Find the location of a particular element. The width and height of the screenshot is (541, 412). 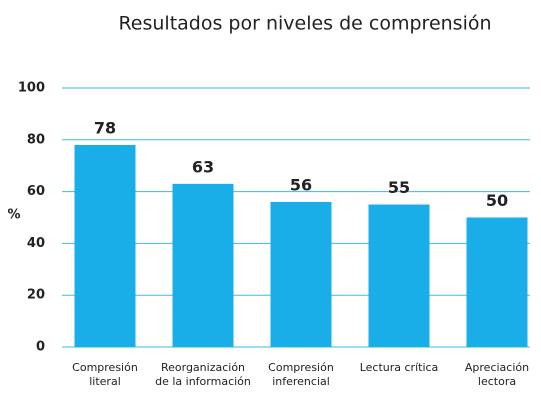

x-tick-label: Reorganización de la información is located at coordinates (203, 374).